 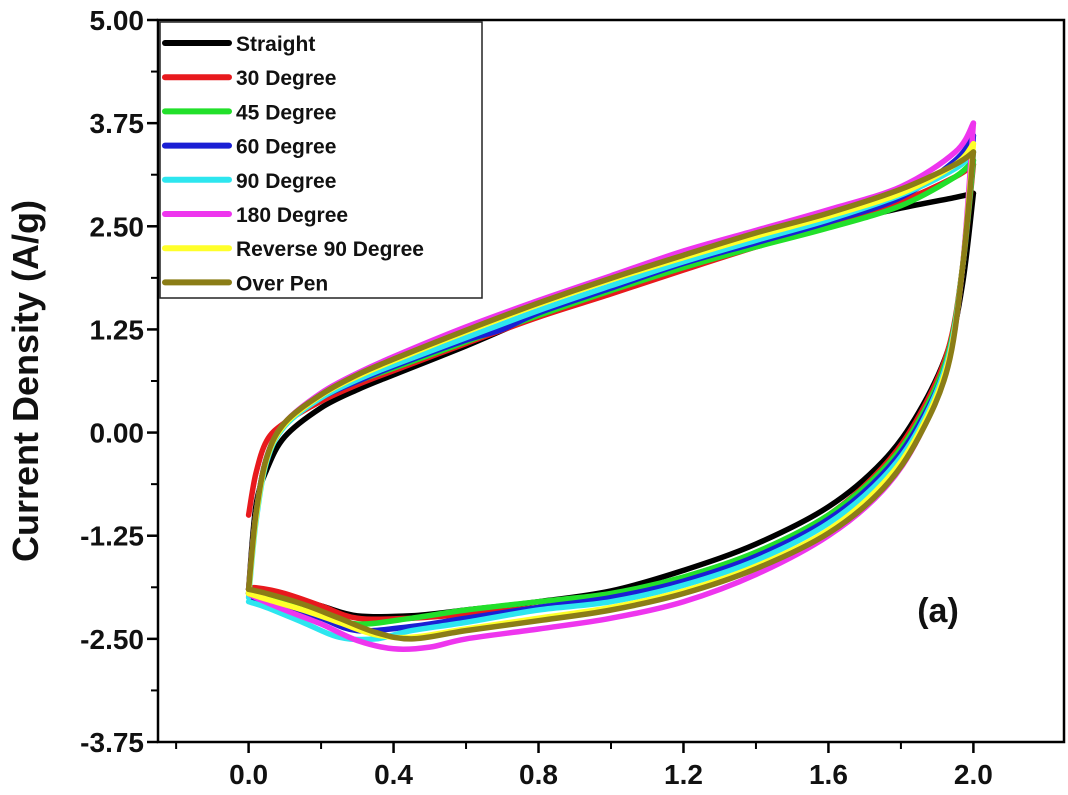 I want to click on y-tick-label: 0.00, so click(x=117, y=433).